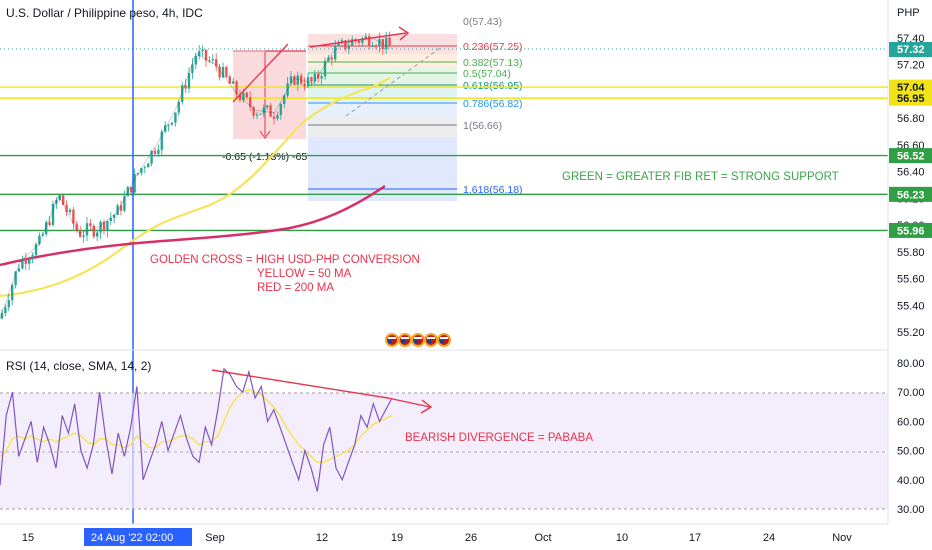  Describe the element at coordinates (264, 157) in the screenshot. I see `measure-label: -0.65 (-1.13%) -65` at that location.